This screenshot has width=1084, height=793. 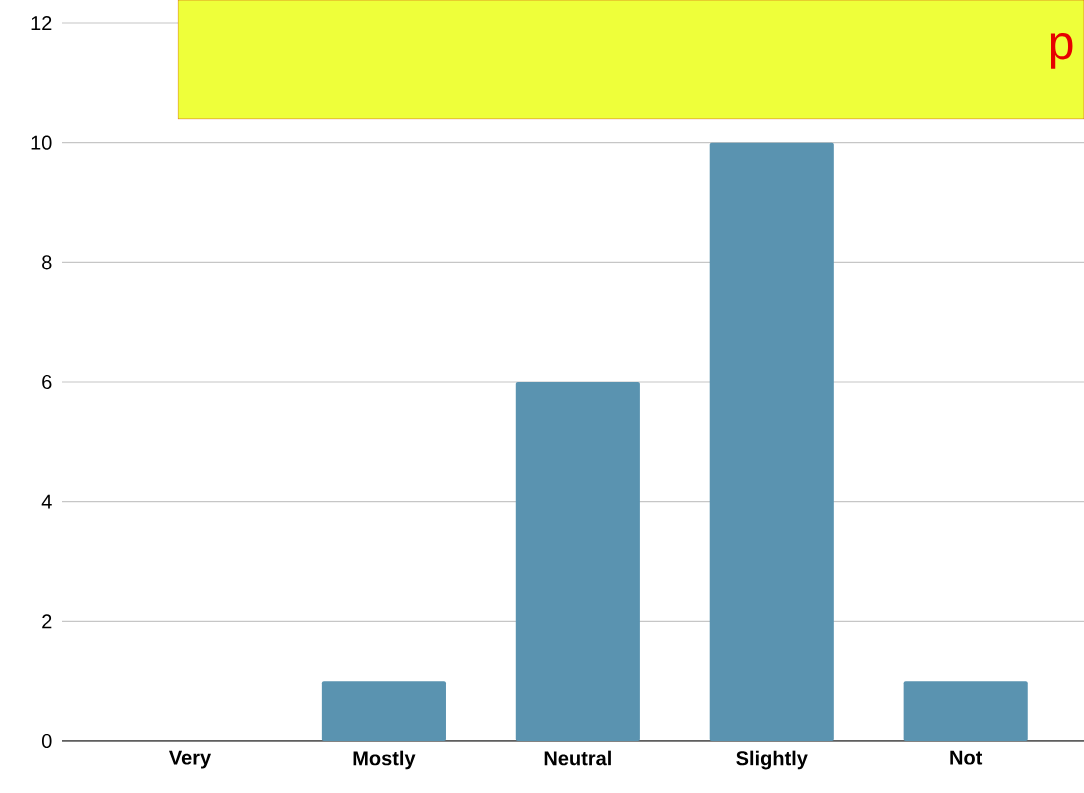 I want to click on y-tick-label: 4, so click(x=46, y=501).